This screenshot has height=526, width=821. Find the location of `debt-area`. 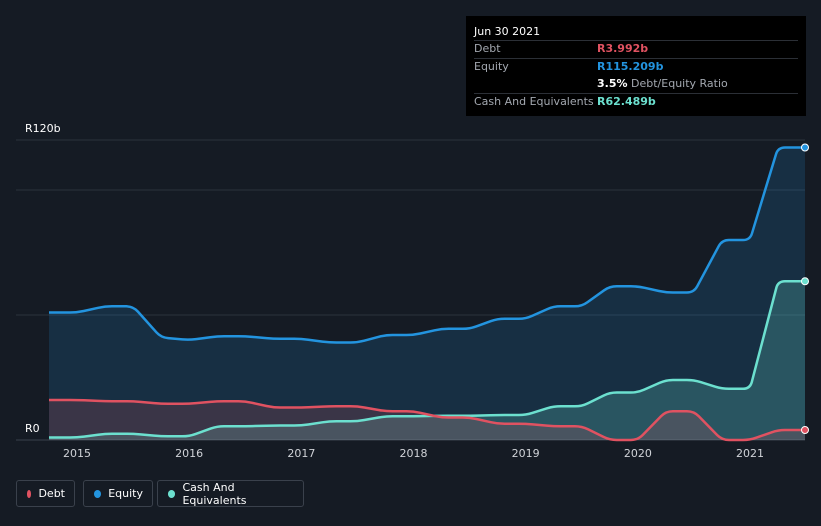

debt-area is located at coordinates (427, 420).